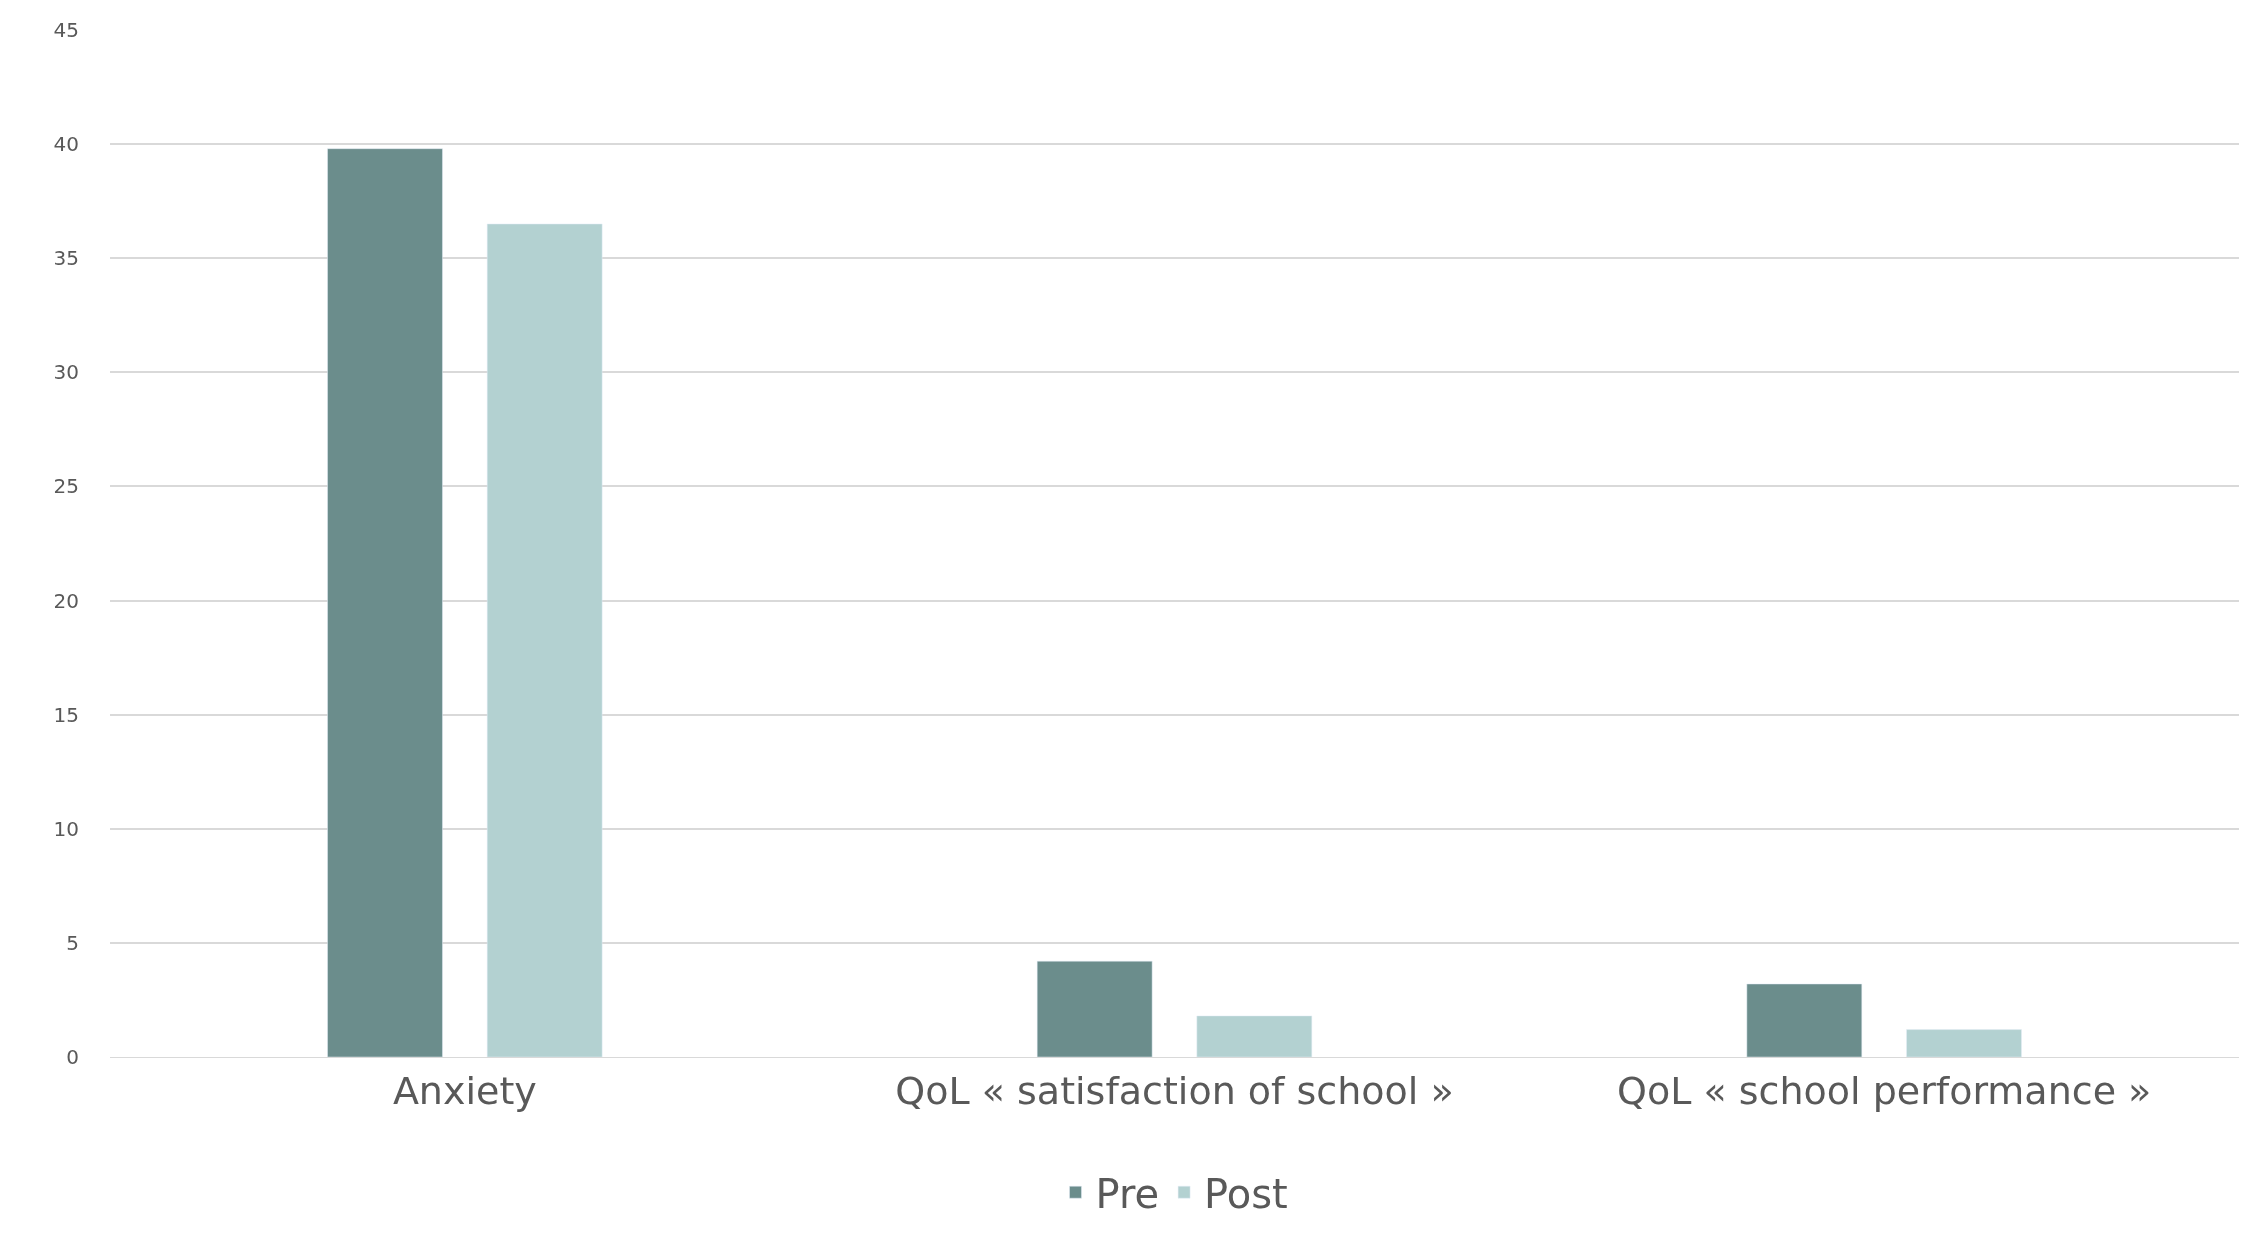 The height and width of the screenshot is (1235, 2249). I want to click on y-tick-label: 0, so click(72, 1057).